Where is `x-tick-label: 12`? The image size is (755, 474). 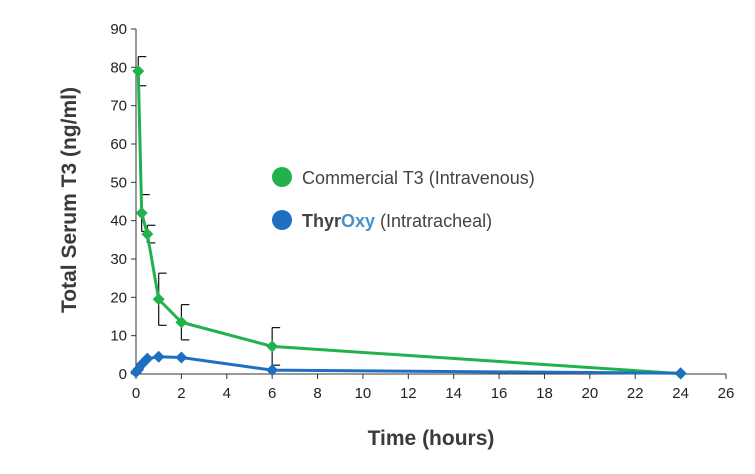 x-tick-label: 12 is located at coordinates (408, 393).